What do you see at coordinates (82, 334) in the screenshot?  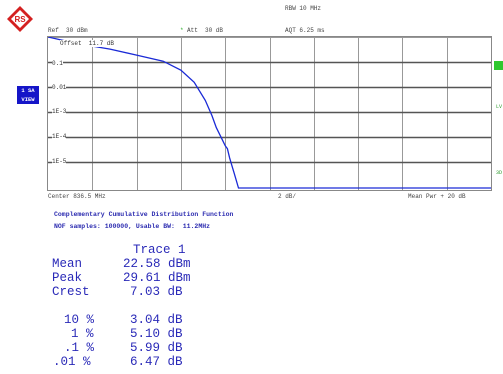 I see `percent-label-1: 1 %` at bounding box center [82, 334].